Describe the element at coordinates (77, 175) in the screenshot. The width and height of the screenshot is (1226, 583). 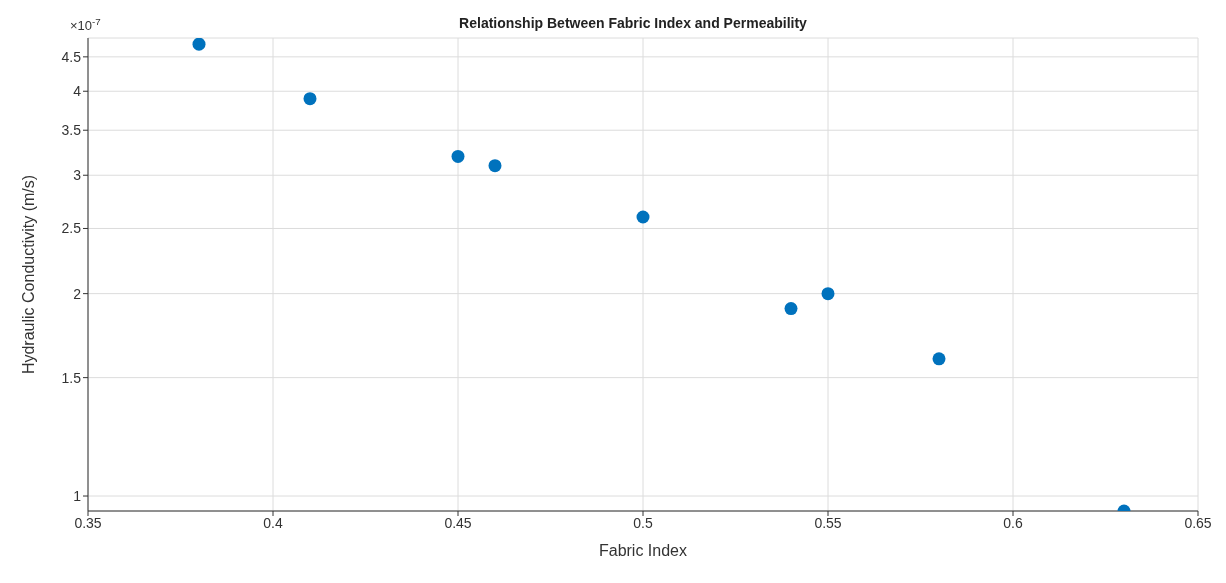
I see `y-tick-label: 3` at that location.